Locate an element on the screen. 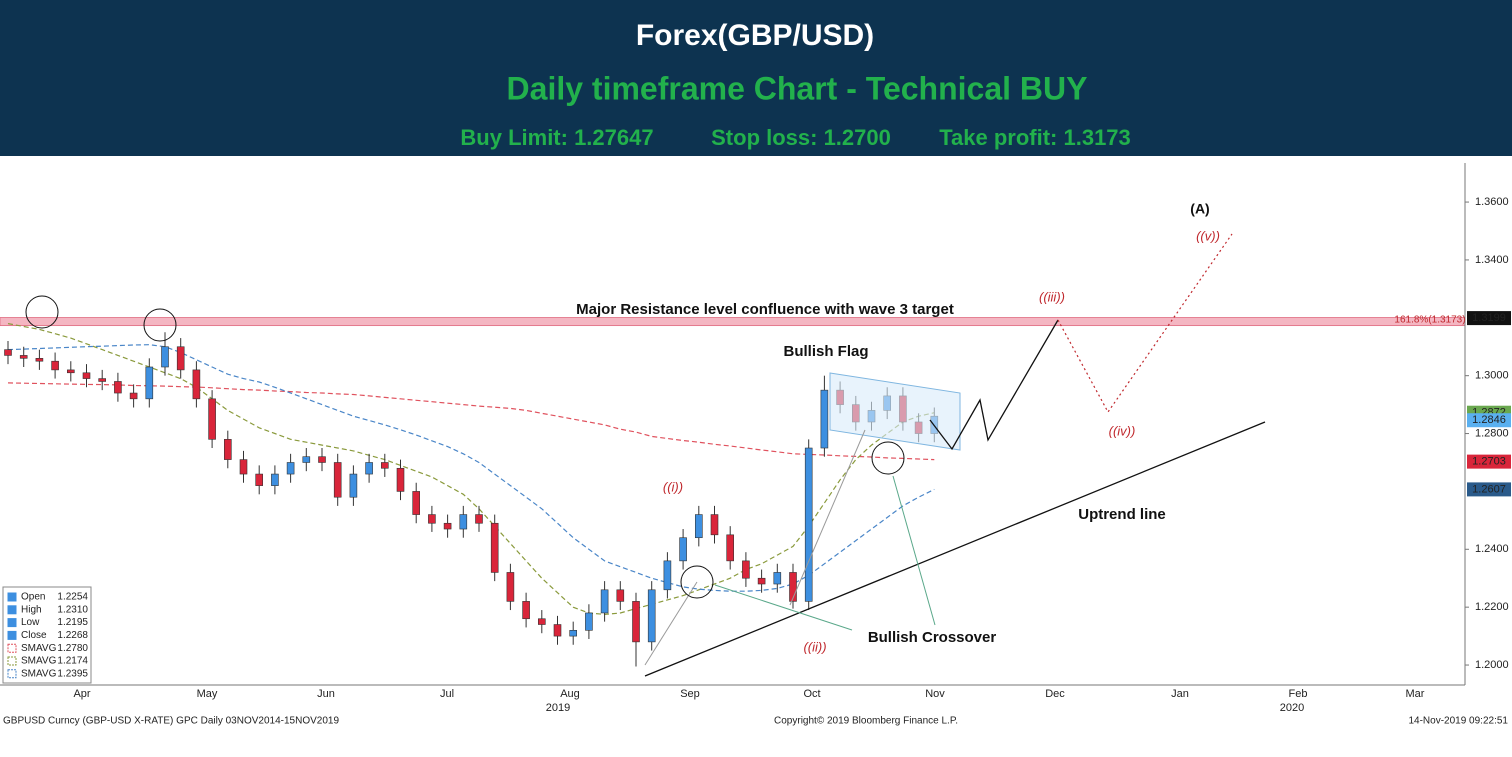  y-tick-label: 1.2800 is located at coordinates (1492, 433).